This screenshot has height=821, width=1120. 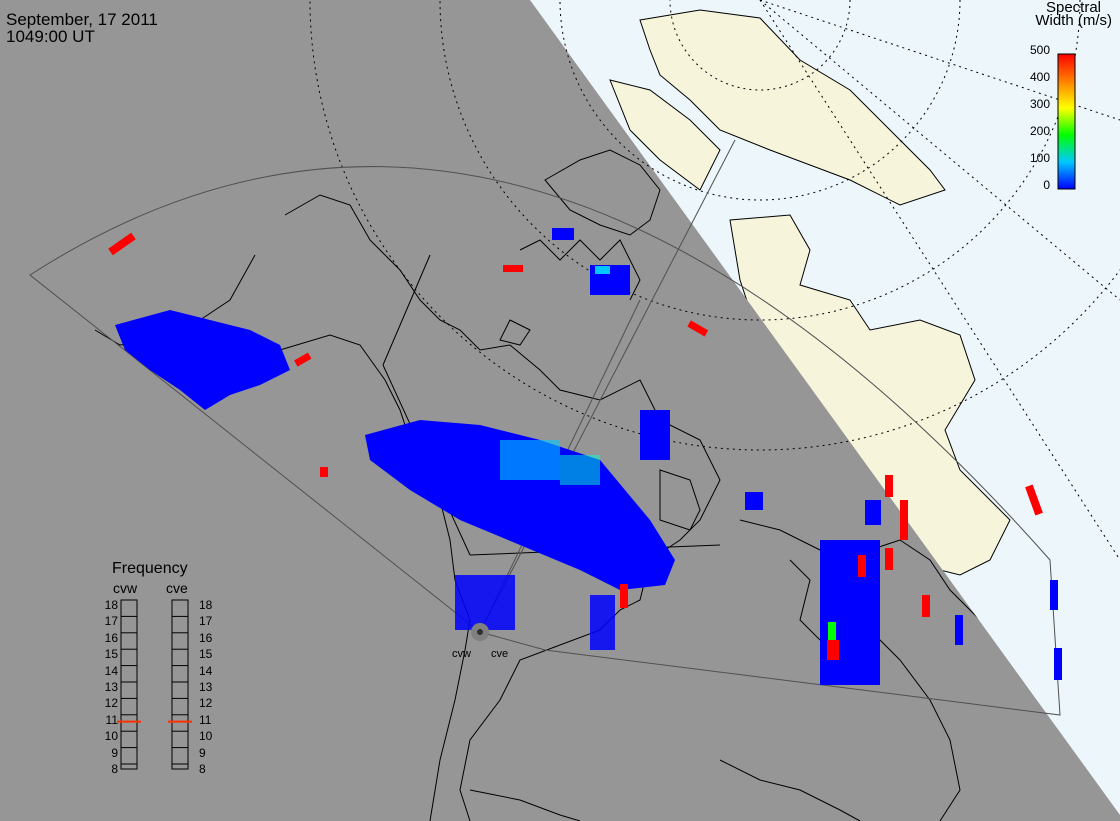 What do you see at coordinates (206, 736) in the screenshot?
I see `frequency-scale-right-10: 10` at bounding box center [206, 736].